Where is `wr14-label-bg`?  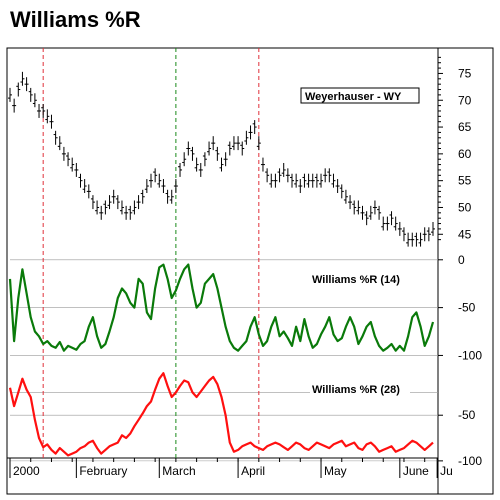
wr14-label-bg is located at coordinates (360, 279).